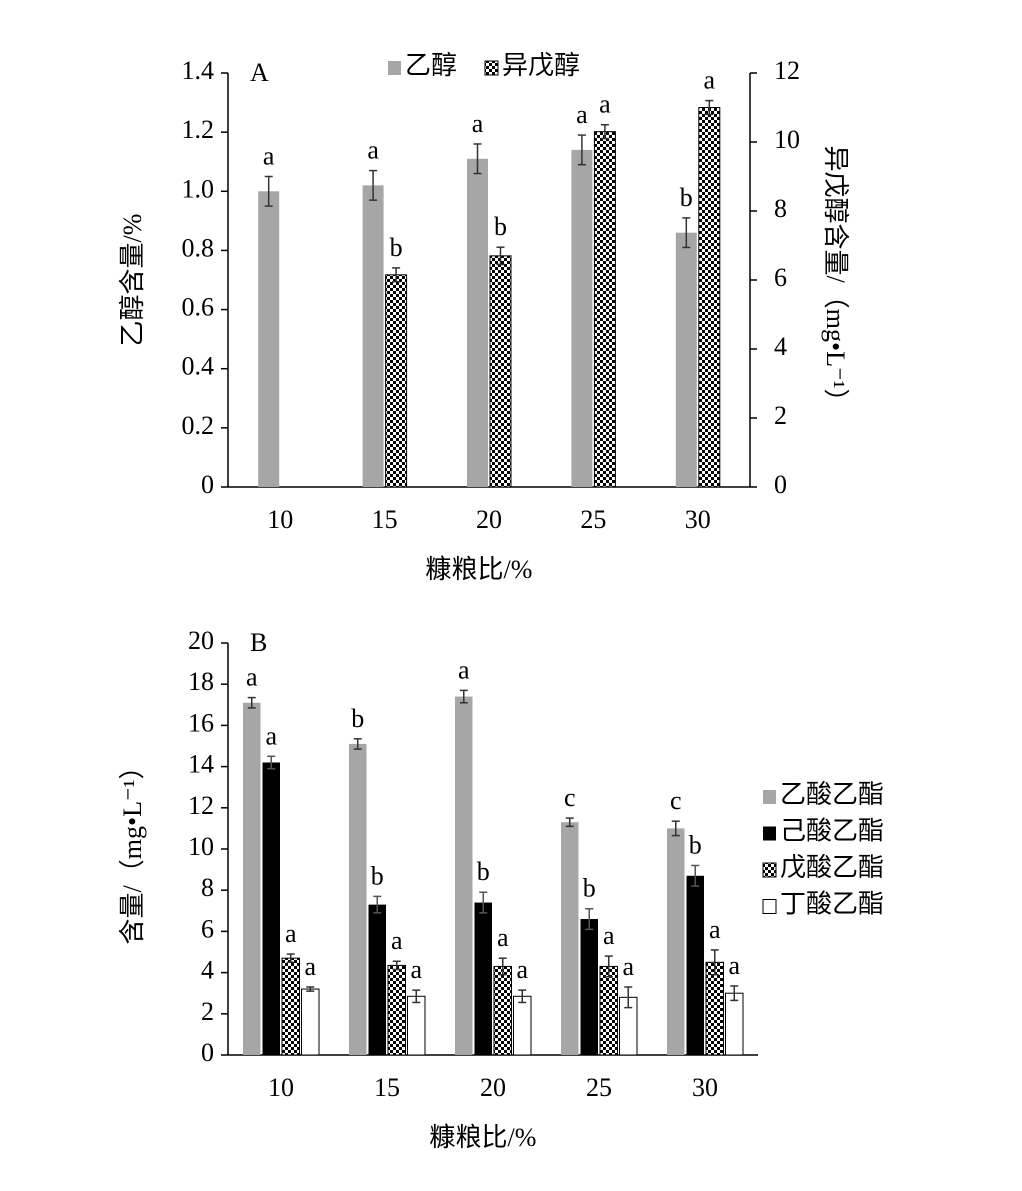 The width and height of the screenshot is (1022, 1191). I want to click on y-tick-label: 20, so click(201, 640).